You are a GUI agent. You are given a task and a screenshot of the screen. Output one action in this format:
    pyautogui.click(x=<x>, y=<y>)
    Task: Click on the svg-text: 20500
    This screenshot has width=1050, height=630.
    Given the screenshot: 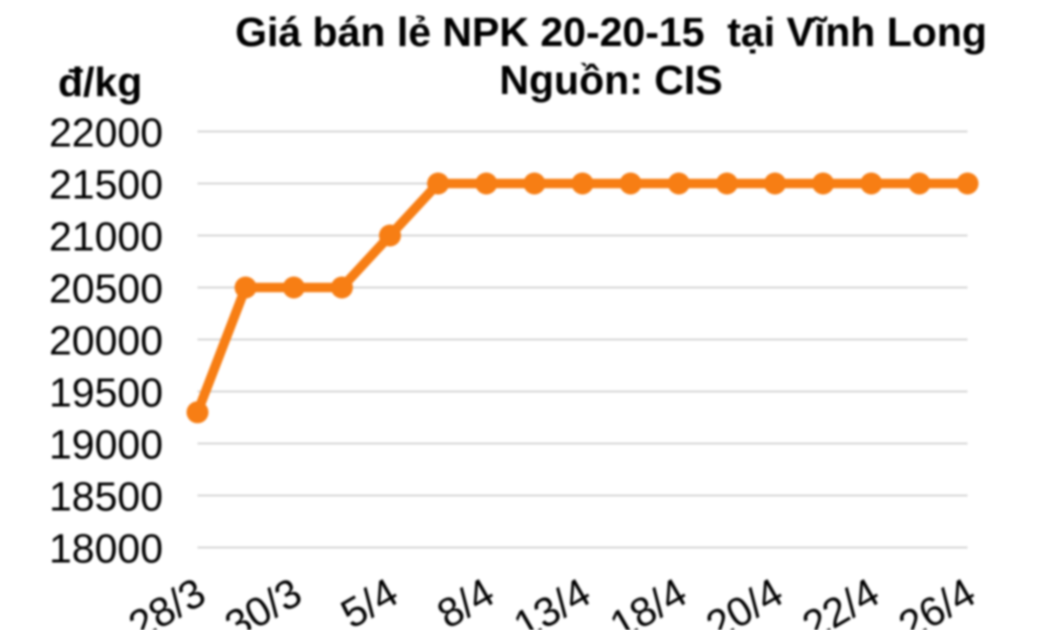 What is the action you would take?
    pyautogui.click(x=106, y=289)
    